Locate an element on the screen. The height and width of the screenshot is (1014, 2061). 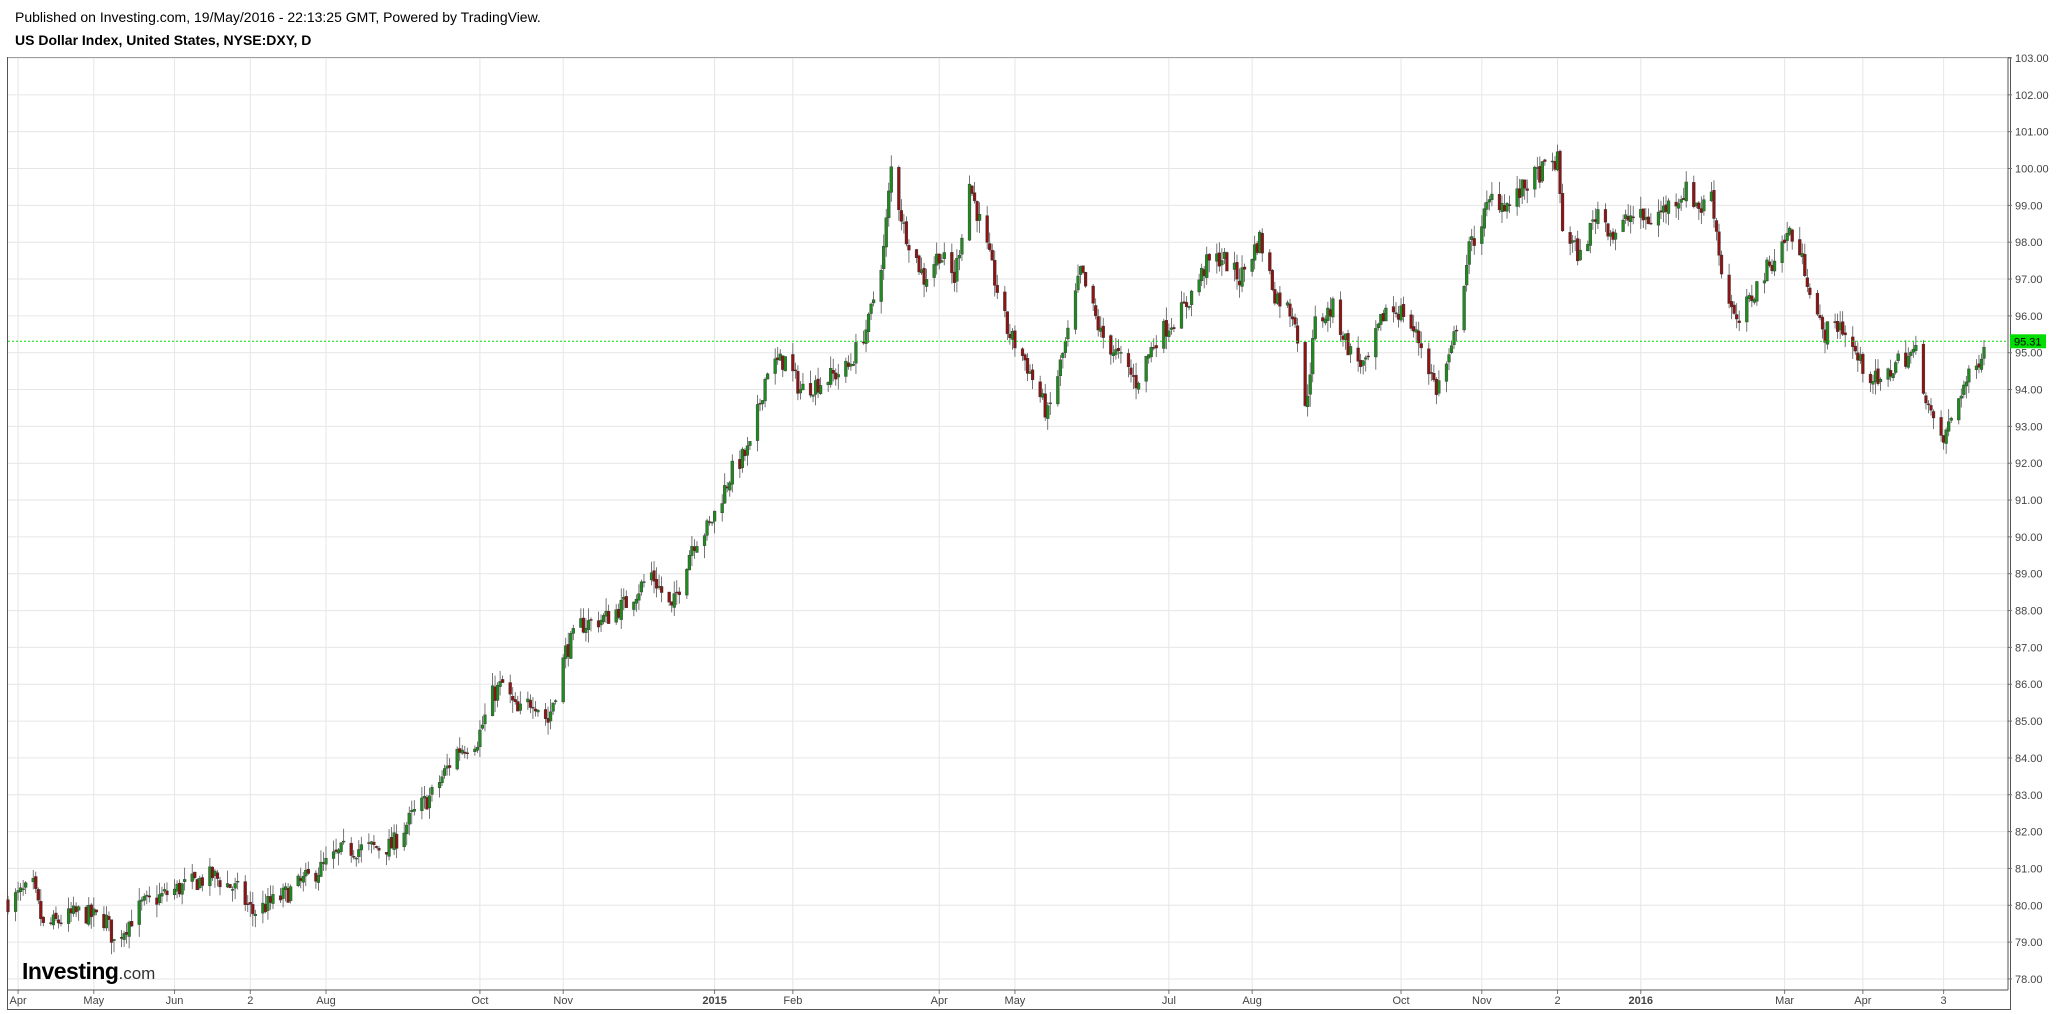
investing-logo: Investing.com is located at coordinates (88, 971).